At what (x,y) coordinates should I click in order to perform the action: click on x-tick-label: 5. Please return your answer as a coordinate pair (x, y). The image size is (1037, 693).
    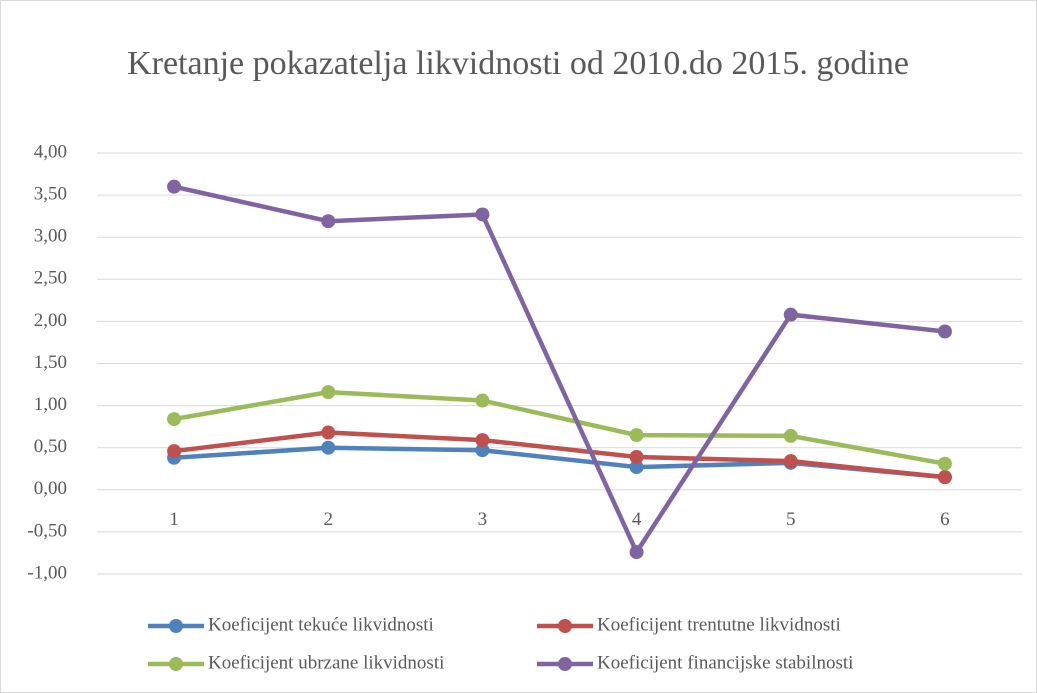
    Looking at the image, I should click on (791, 519).